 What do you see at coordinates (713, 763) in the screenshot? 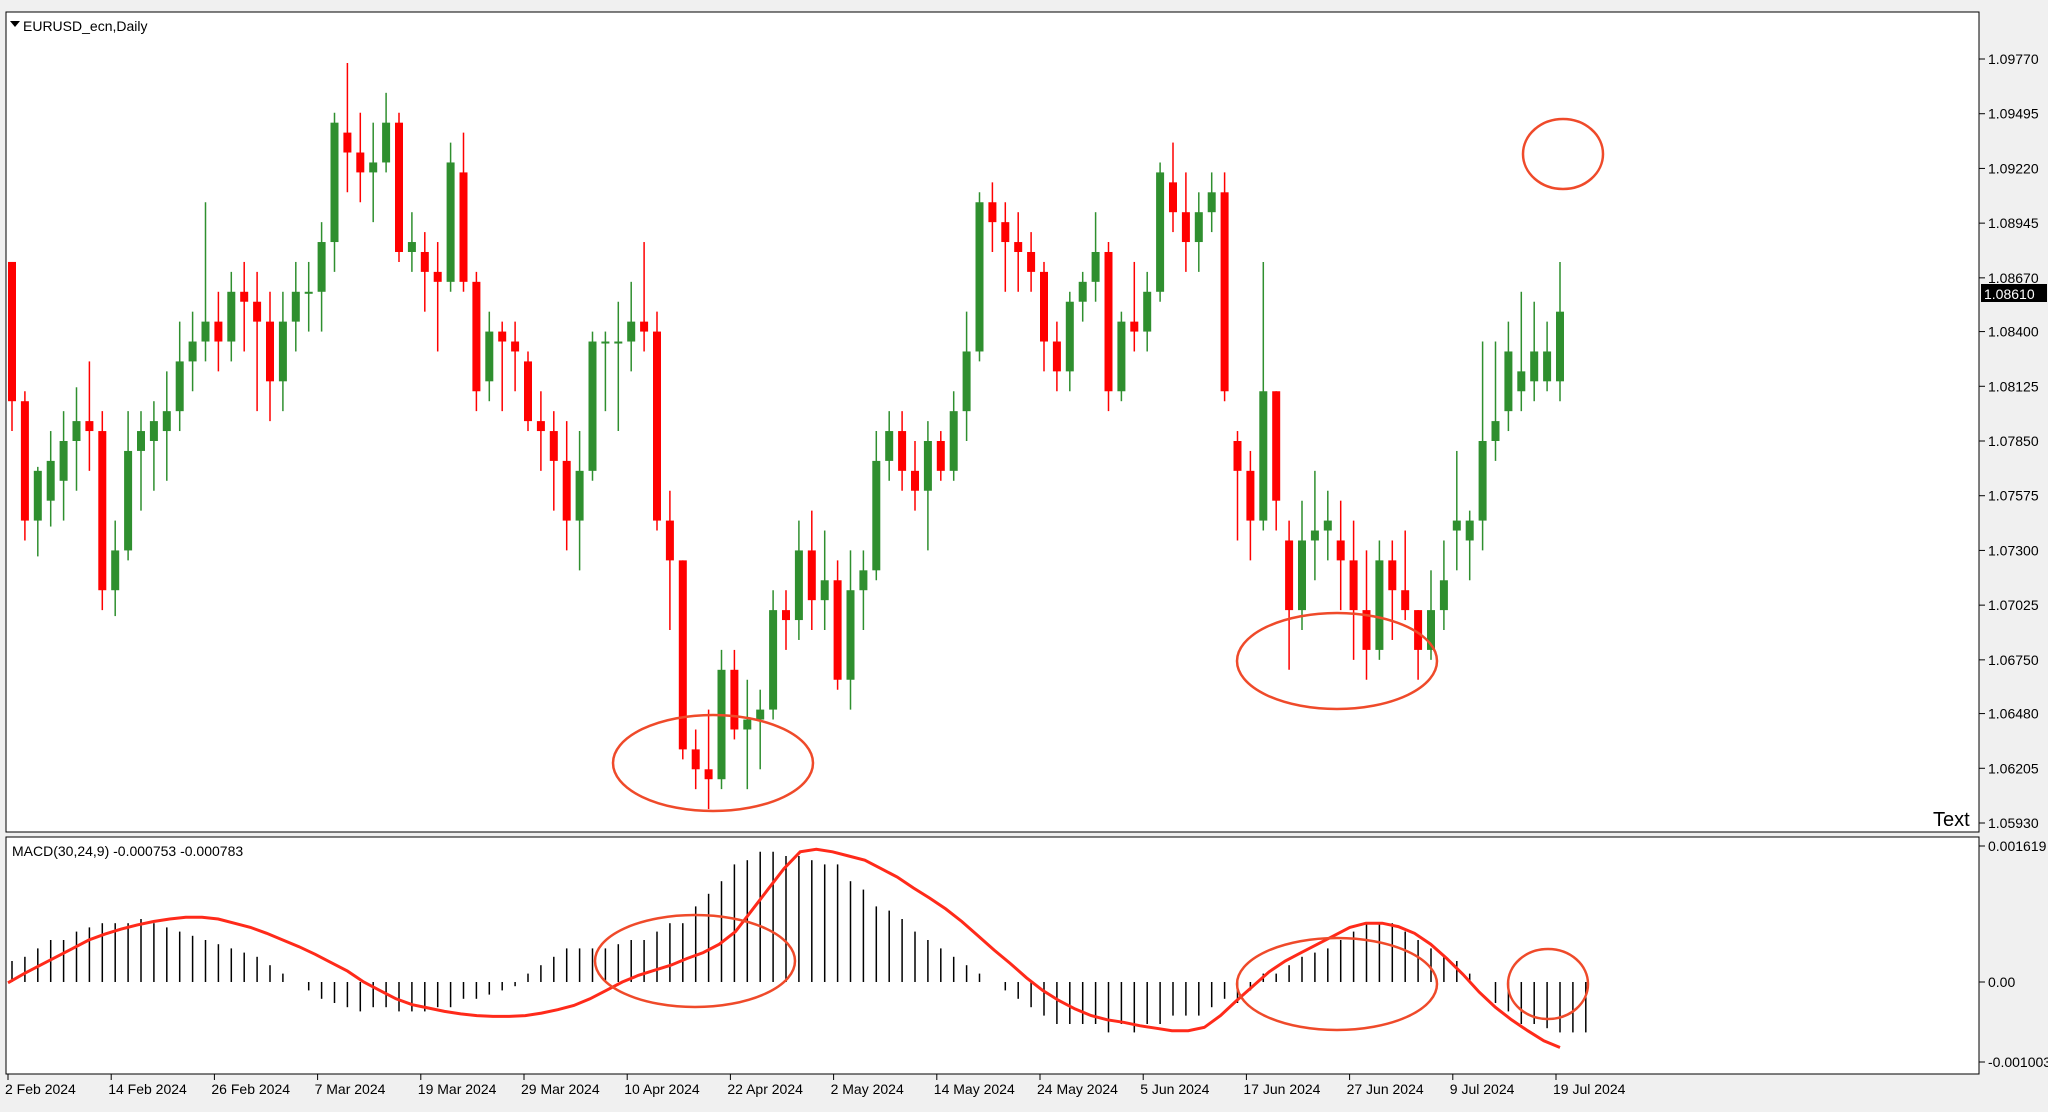
I see `circle-april-low` at bounding box center [713, 763].